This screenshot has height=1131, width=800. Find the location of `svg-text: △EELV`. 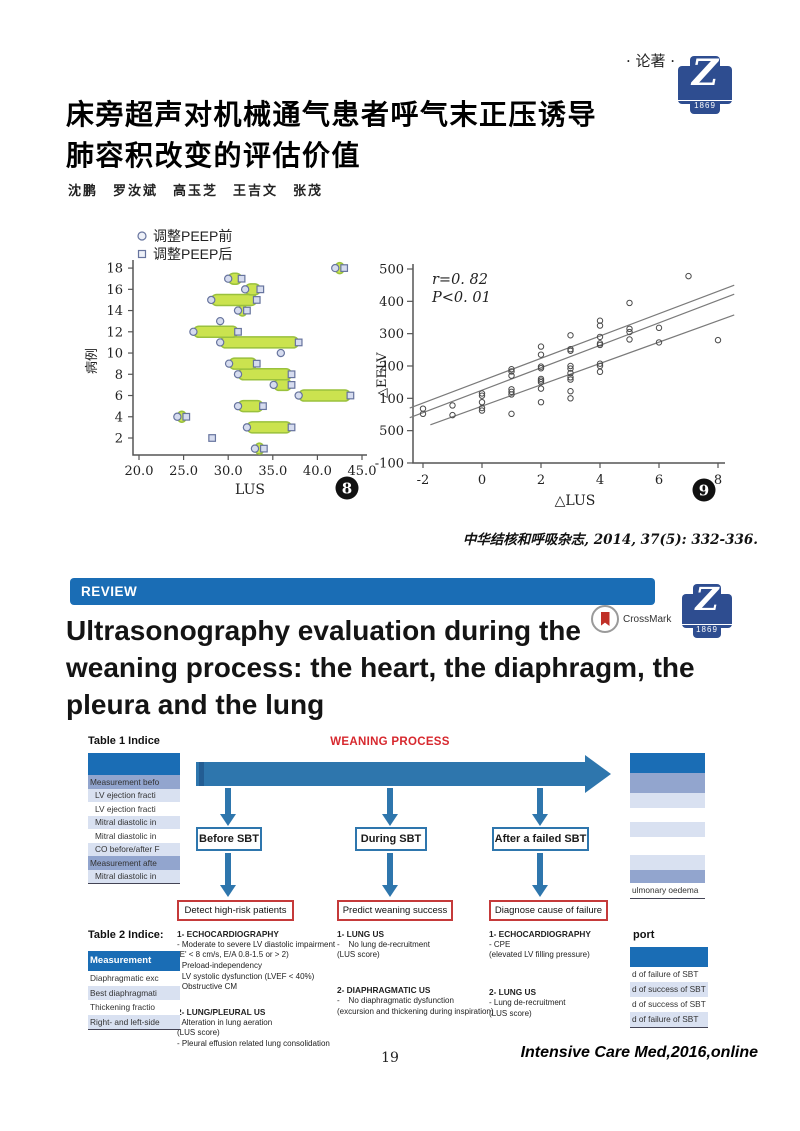

svg-text: △EELV is located at coordinates (382, 375).